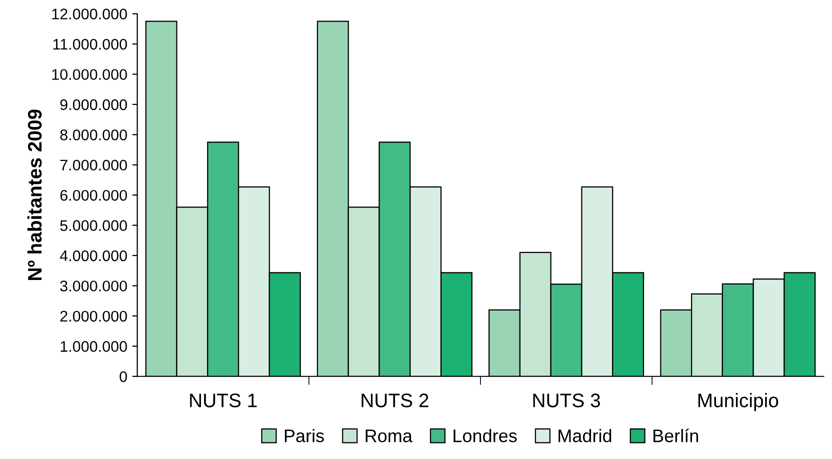 The image size is (832, 459). I want to click on y-axis-title: Nº habitantes 2009, so click(34, 195).